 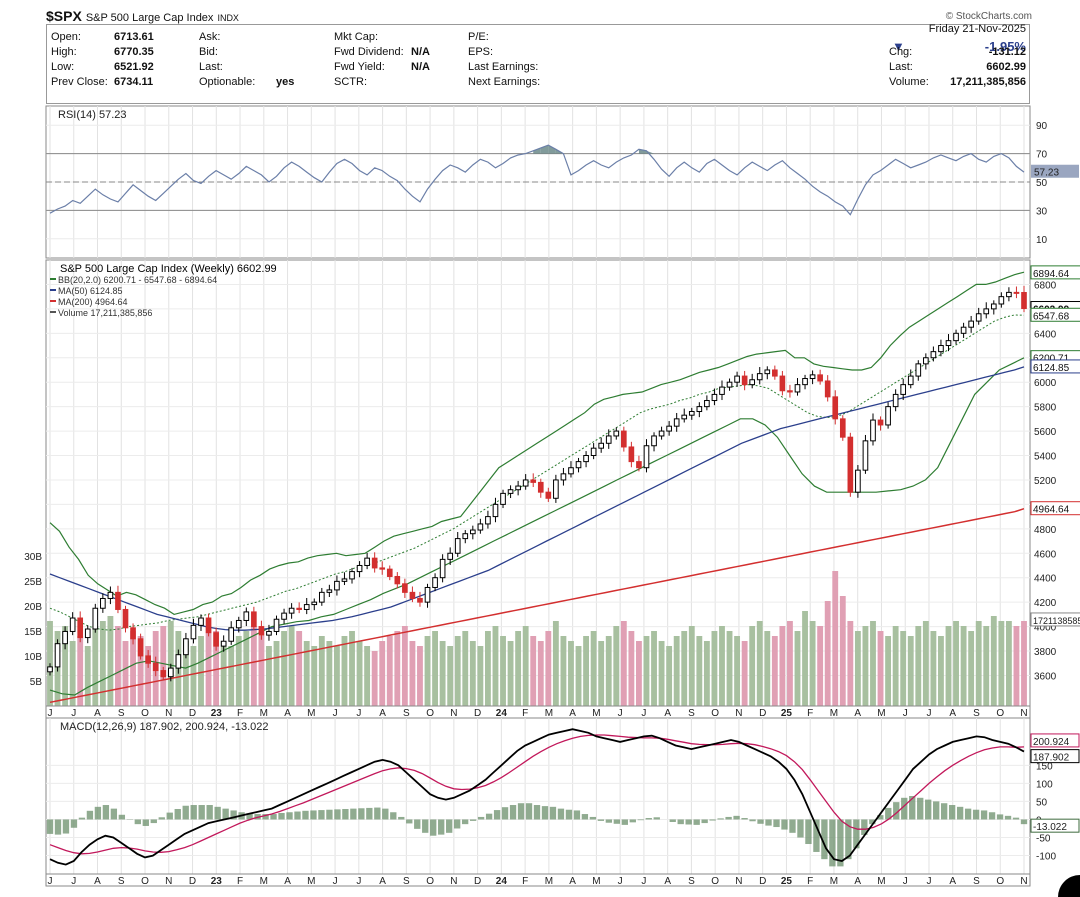 I want to click on price-value-tag, so click(x=1055, y=366).